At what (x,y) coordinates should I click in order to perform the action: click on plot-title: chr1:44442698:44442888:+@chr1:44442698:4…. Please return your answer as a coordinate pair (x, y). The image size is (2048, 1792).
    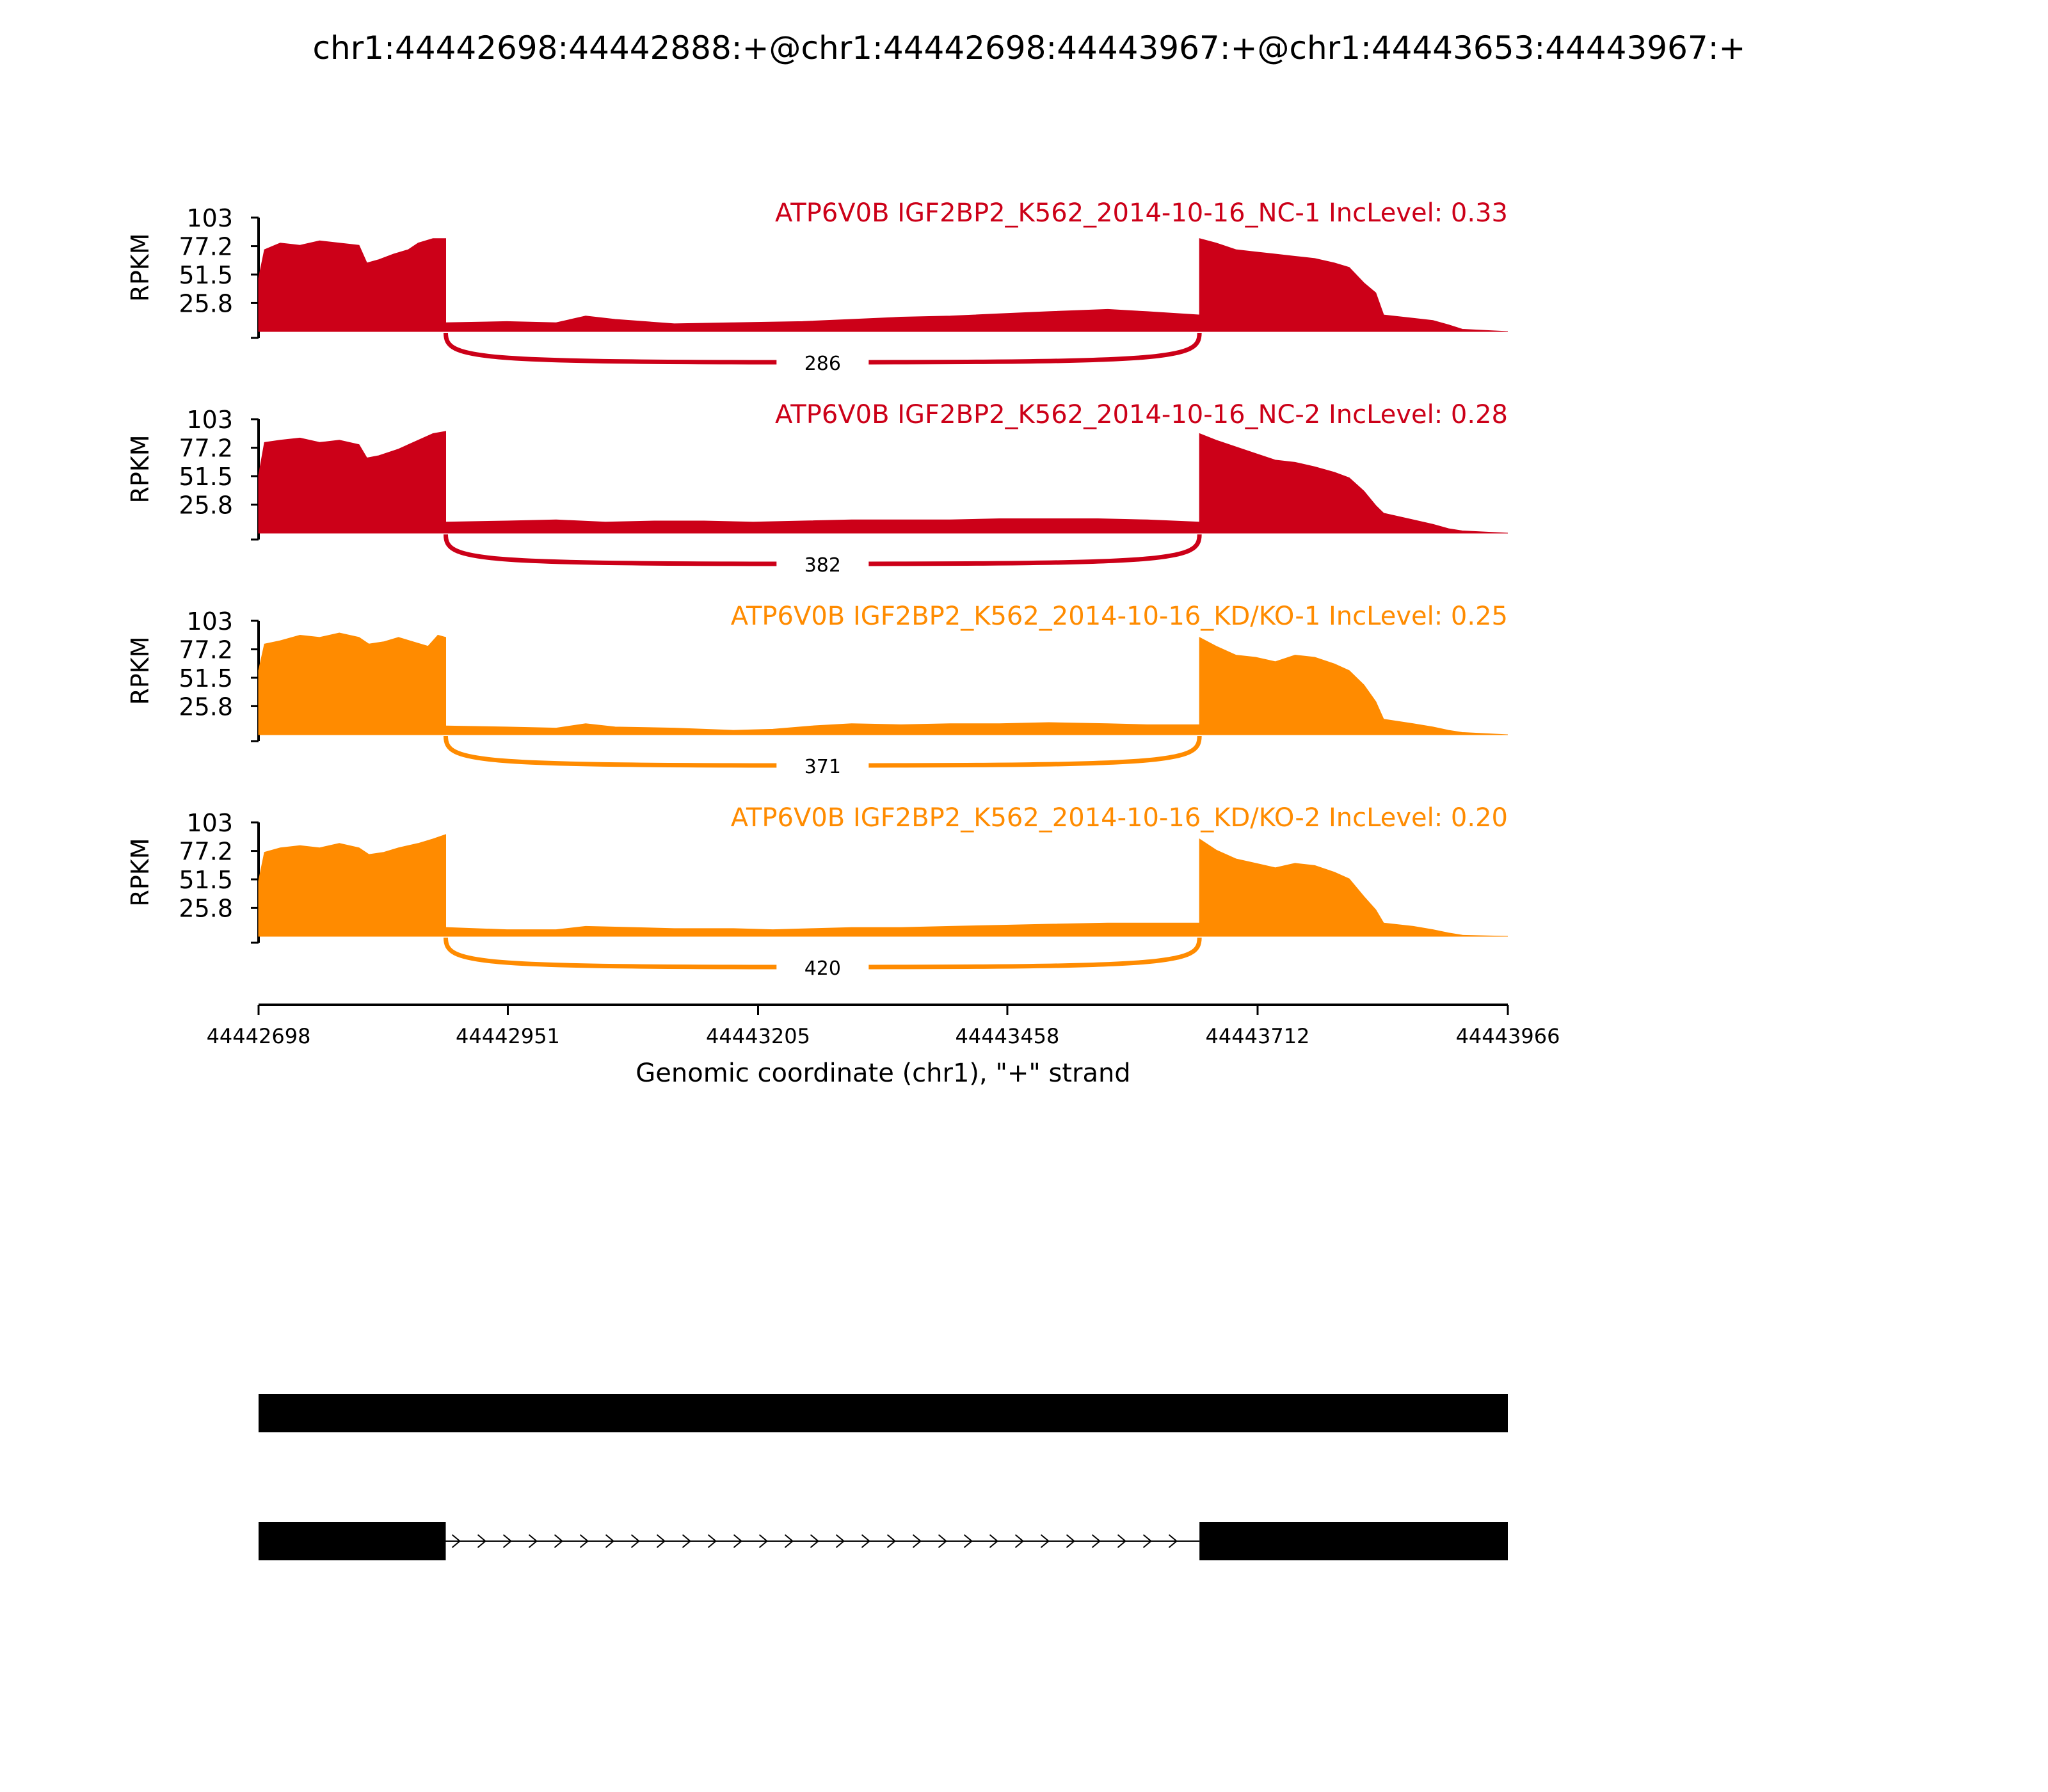
    Looking at the image, I should click on (1029, 48).